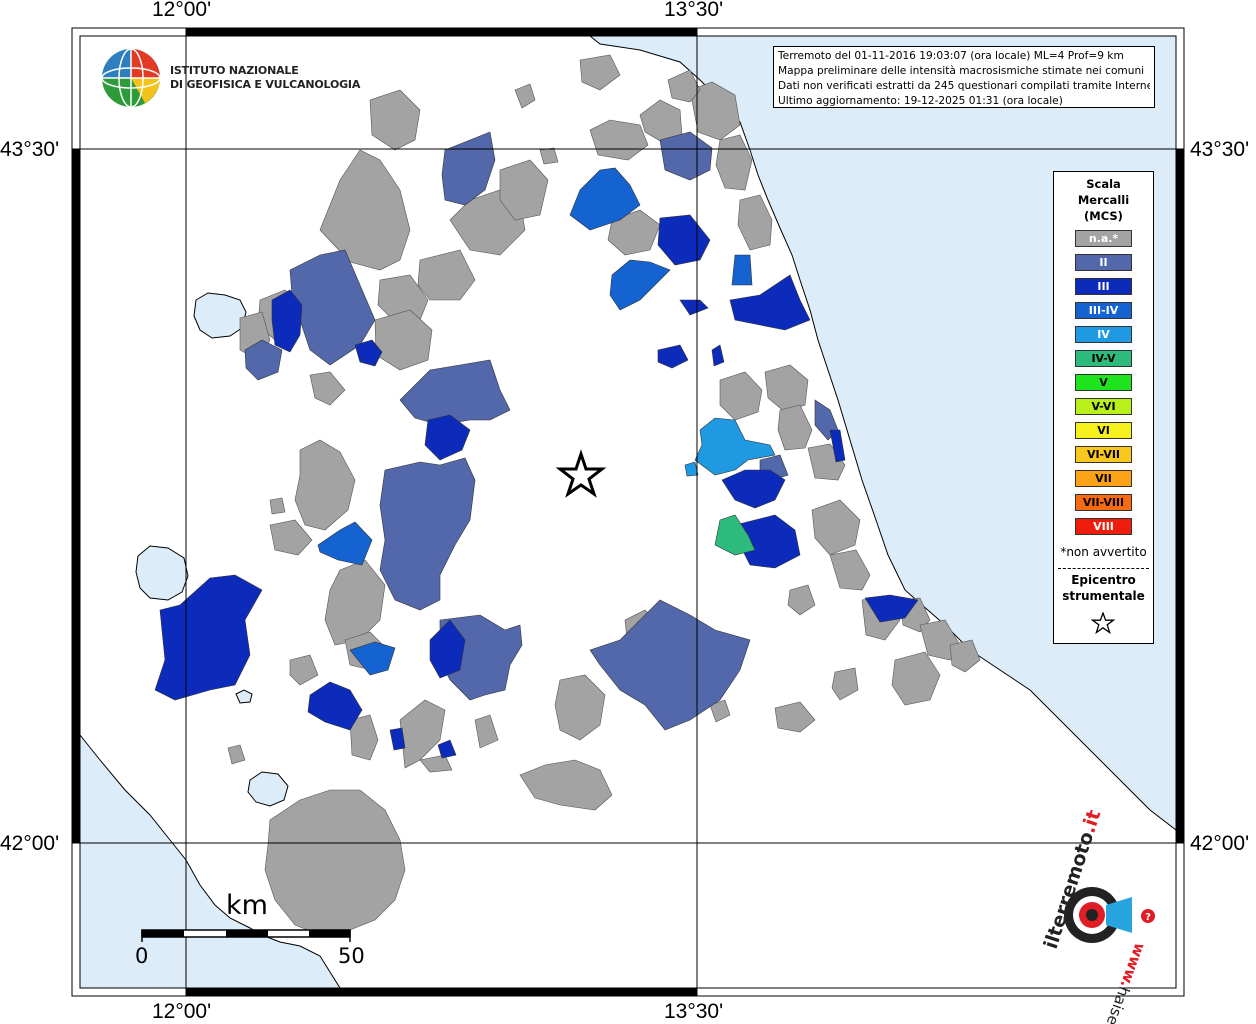  I want to click on scale-unit-label: km, so click(247, 905).